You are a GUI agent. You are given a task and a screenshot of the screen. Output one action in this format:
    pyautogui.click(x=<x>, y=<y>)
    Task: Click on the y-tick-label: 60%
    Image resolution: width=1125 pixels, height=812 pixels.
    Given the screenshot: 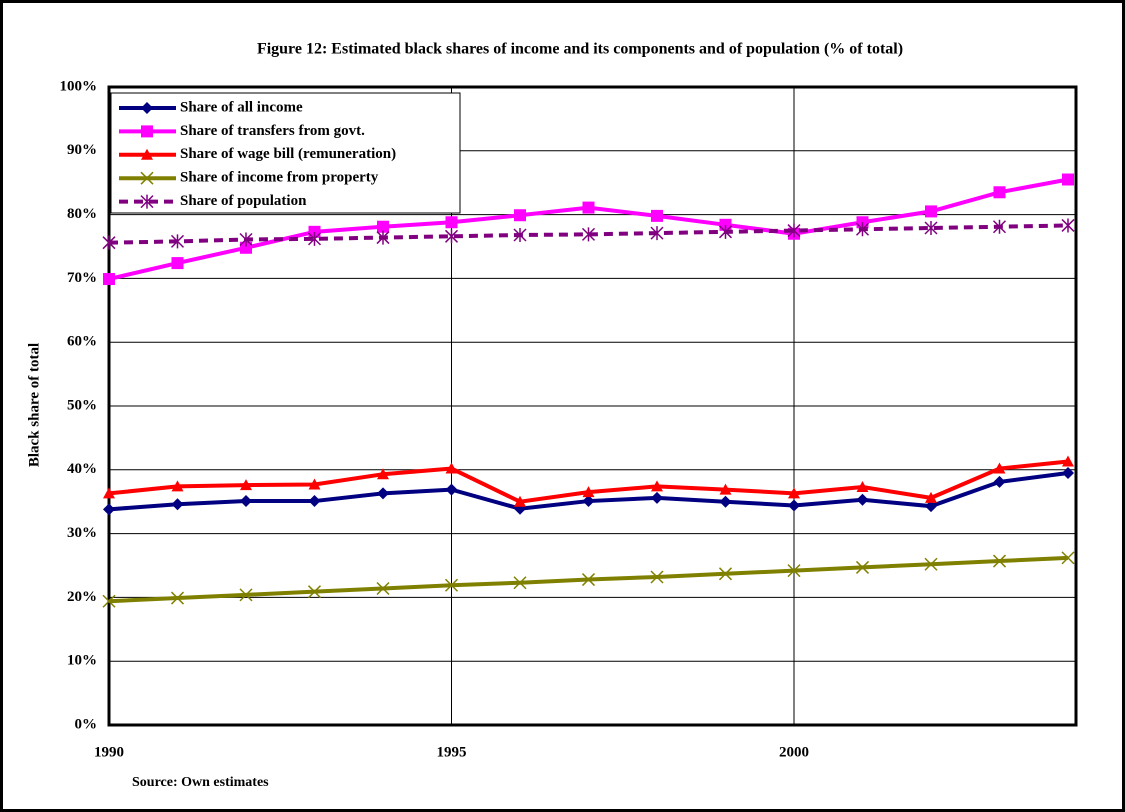 What is the action you would take?
    pyautogui.click(x=82, y=342)
    